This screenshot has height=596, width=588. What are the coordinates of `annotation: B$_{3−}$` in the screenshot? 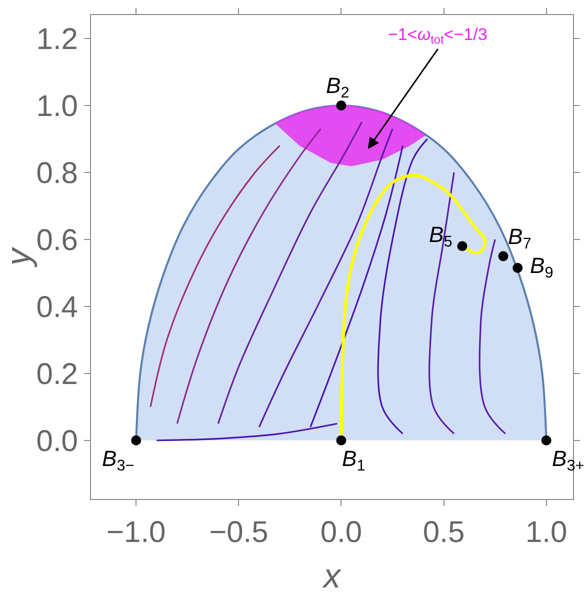 It's located at (118, 460).